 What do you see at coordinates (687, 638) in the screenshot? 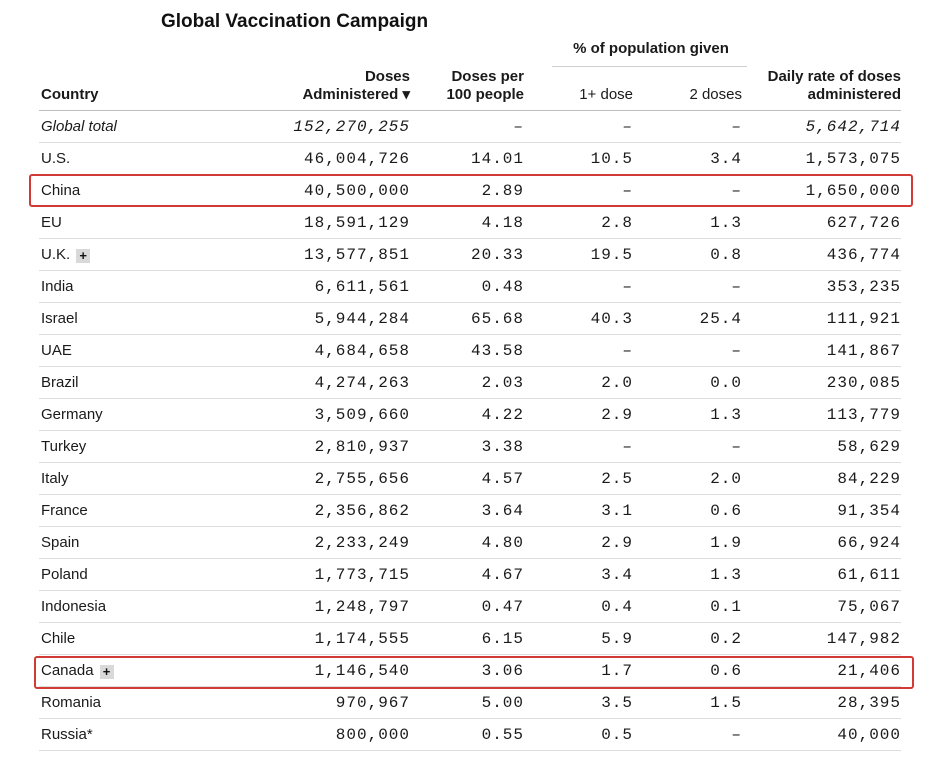
I see `two-doses-cell: 0.2` at bounding box center [687, 638].